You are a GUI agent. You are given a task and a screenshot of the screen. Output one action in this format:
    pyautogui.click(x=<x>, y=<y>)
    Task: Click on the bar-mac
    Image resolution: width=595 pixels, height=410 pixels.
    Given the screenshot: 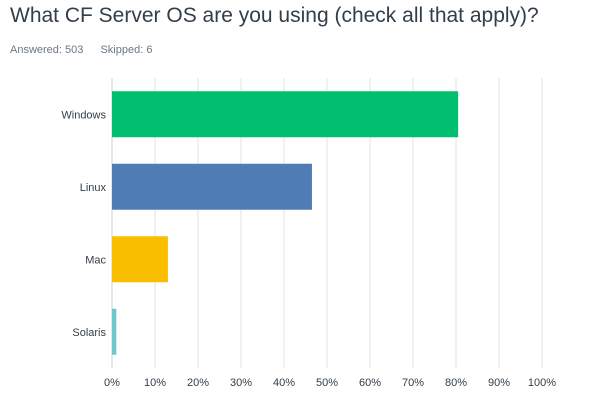 What is the action you would take?
    pyautogui.click(x=140, y=259)
    